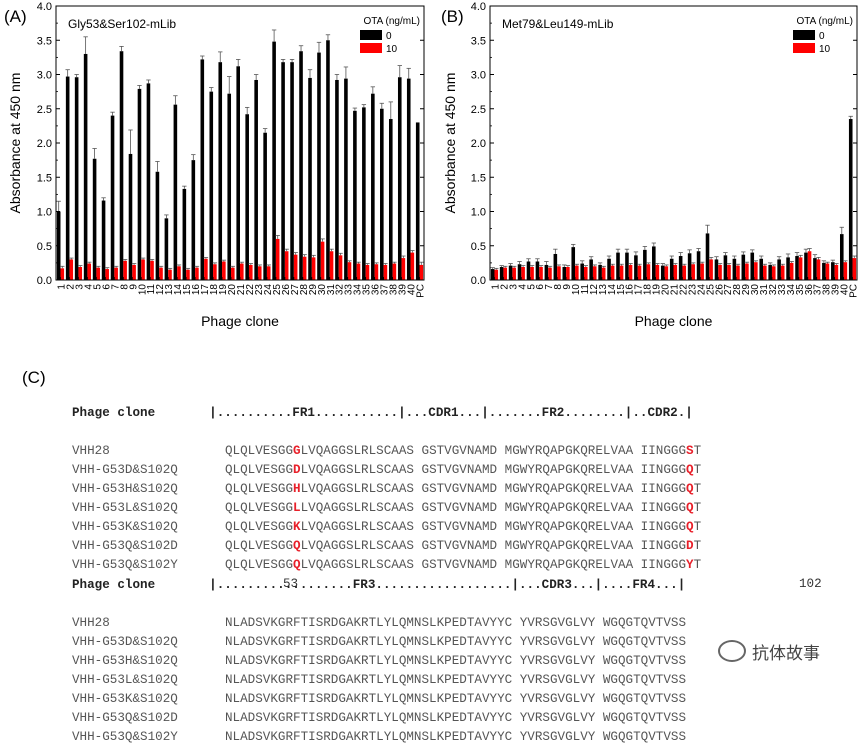 This screenshot has width=865, height=747. What do you see at coordinates (44, 41) in the screenshot?
I see `y-tick-label: 3.5` at bounding box center [44, 41].